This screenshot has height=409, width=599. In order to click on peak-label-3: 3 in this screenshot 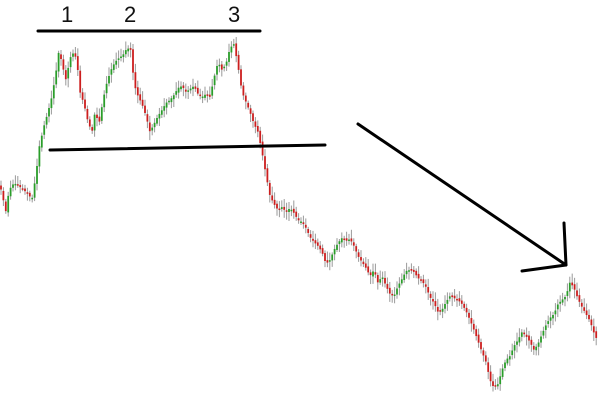, I will do `click(234, 14)`.